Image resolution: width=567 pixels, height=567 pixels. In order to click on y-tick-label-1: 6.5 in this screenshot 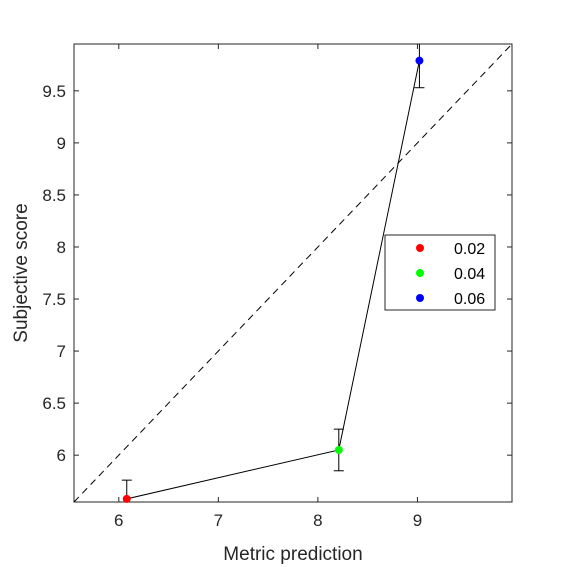, I will do `click(54, 403)`.